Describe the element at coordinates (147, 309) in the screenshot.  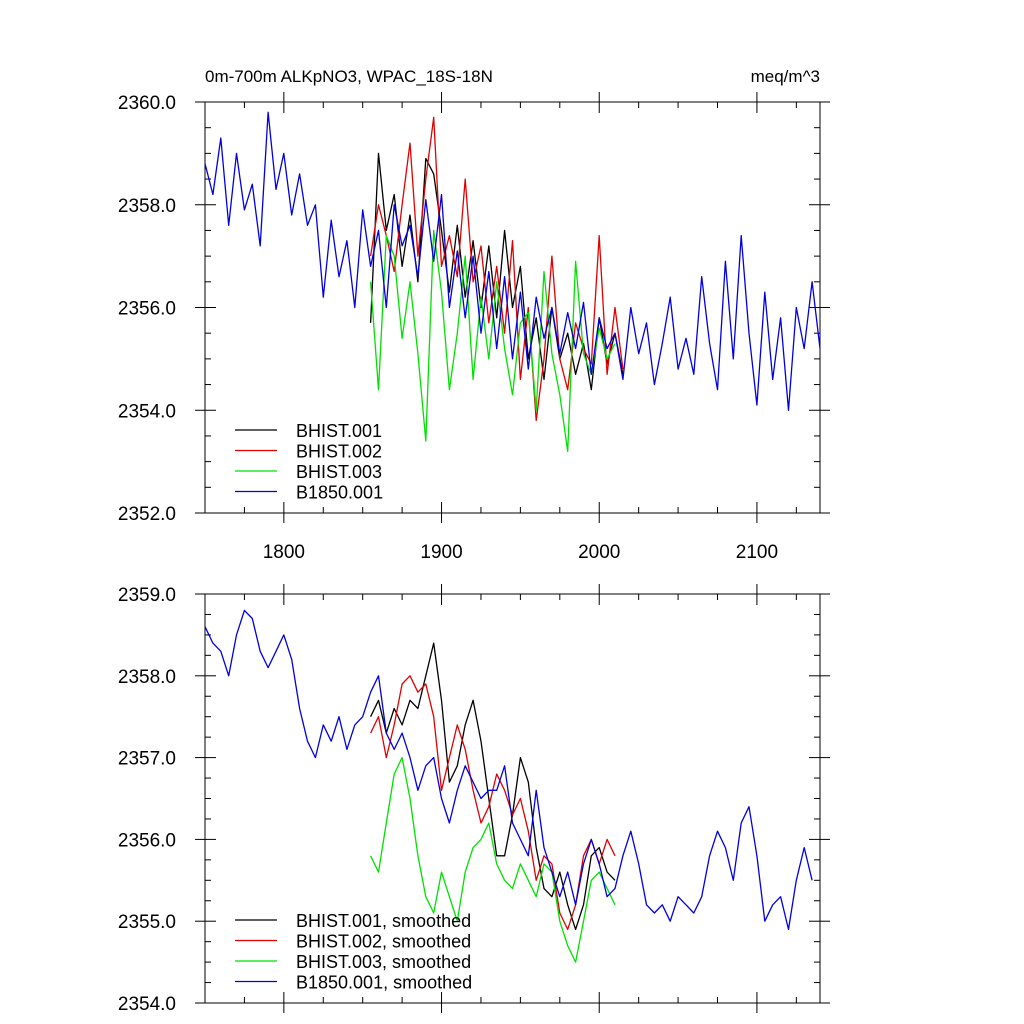
I see `top-y-tick-label: 2356.0` at that location.